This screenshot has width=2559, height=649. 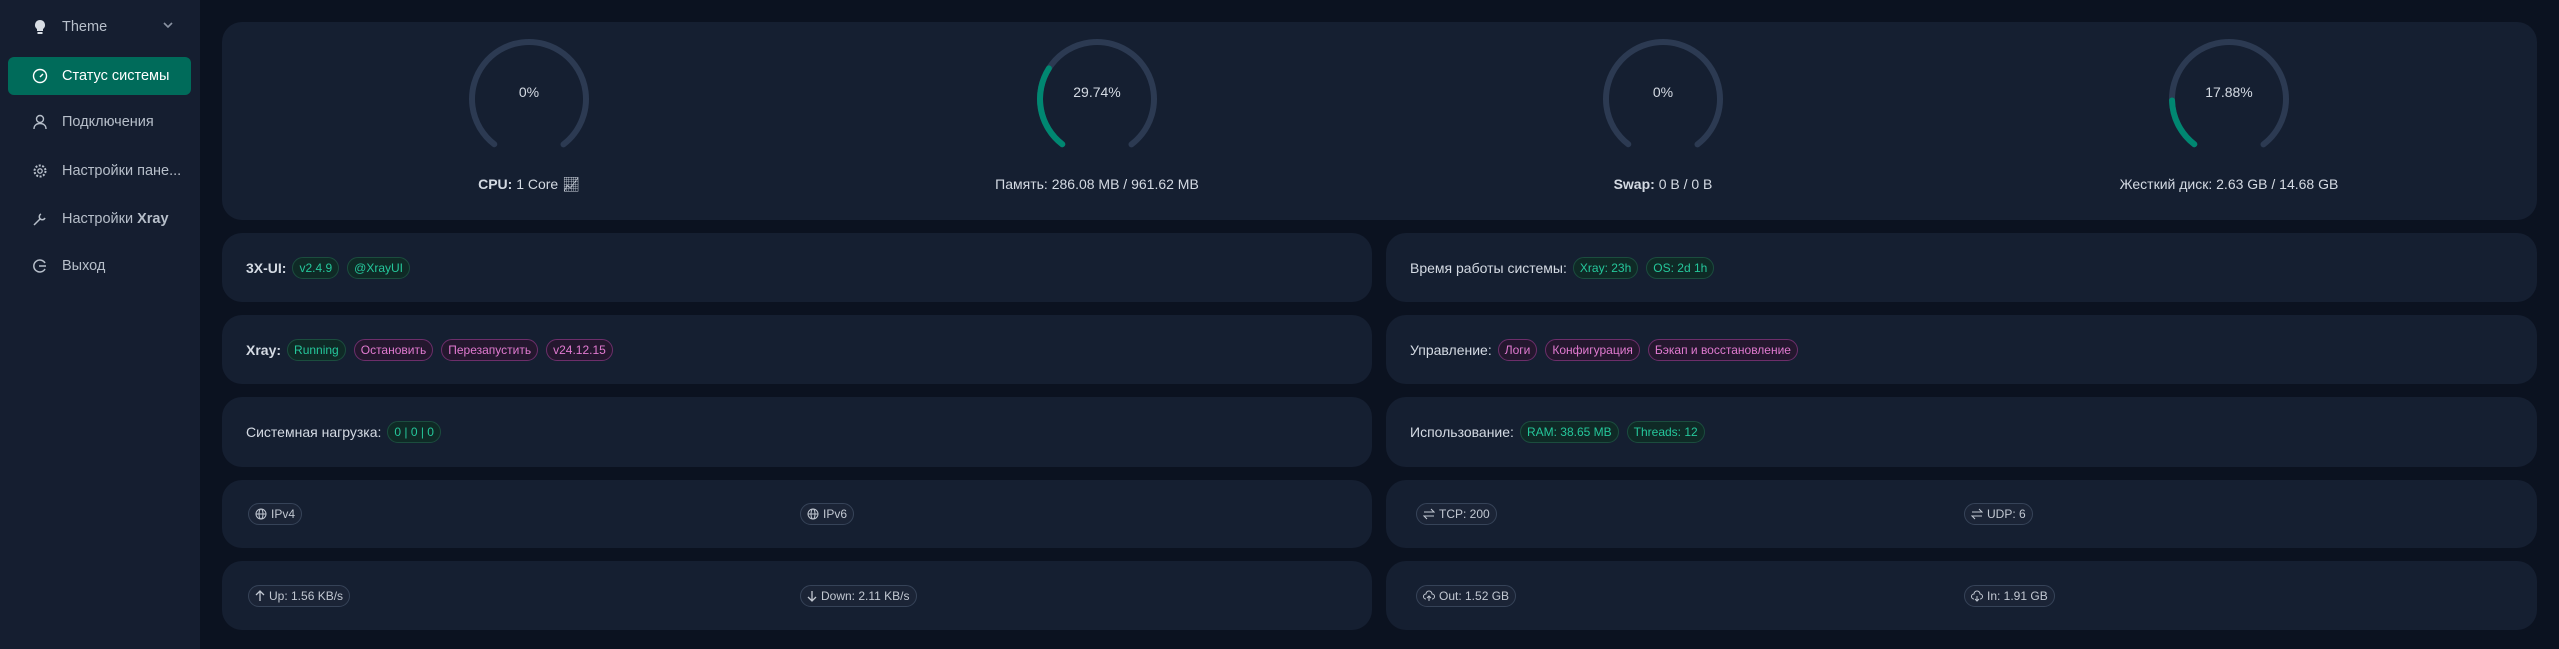 What do you see at coordinates (1488, 267) in the screenshot?
I see `uptime-label: Время работы системы:` at bounding box center [1488, 267].